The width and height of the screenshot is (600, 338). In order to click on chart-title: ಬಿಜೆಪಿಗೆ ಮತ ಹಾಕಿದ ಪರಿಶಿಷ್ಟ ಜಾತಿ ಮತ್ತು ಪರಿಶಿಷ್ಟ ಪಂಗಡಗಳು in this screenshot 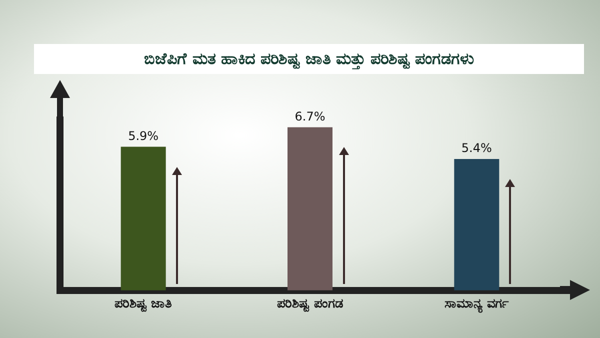, I will do `click(309, 59)`.